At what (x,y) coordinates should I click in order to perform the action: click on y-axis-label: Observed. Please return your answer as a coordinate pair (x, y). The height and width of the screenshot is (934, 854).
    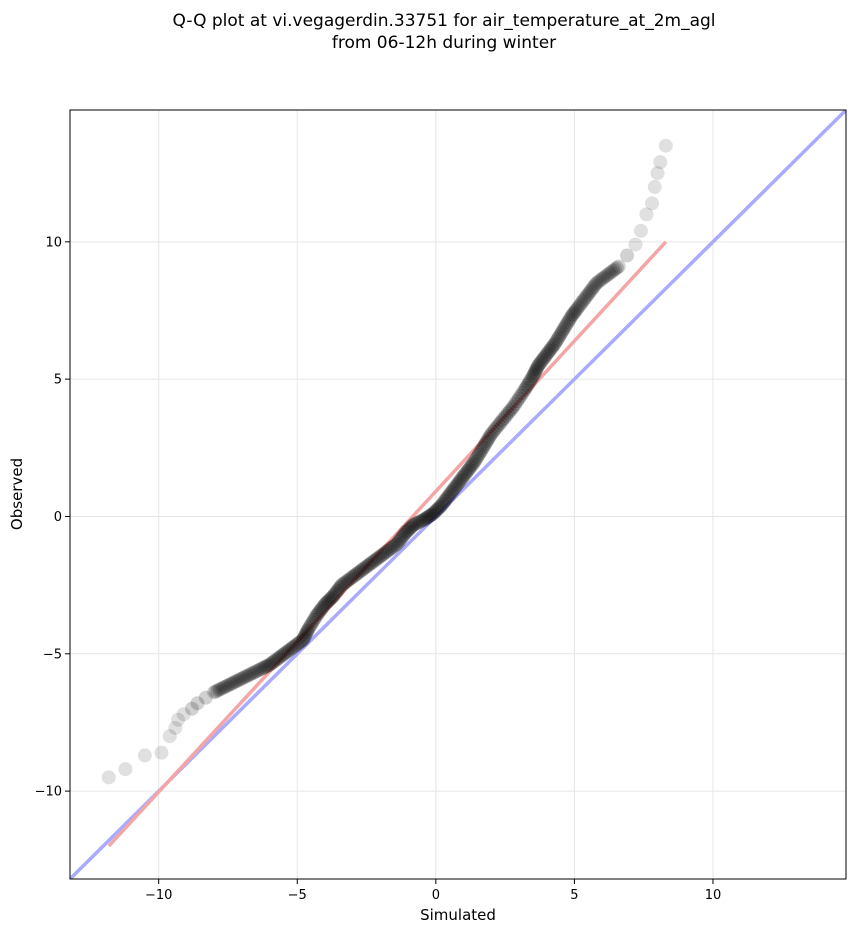
    Looking at the image, I should click on (17, 494).